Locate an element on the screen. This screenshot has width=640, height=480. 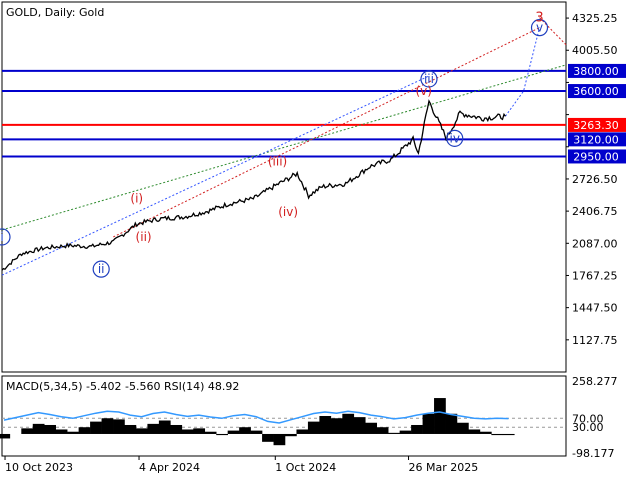
wave-label-v: v is located at coordinates (539, 28).